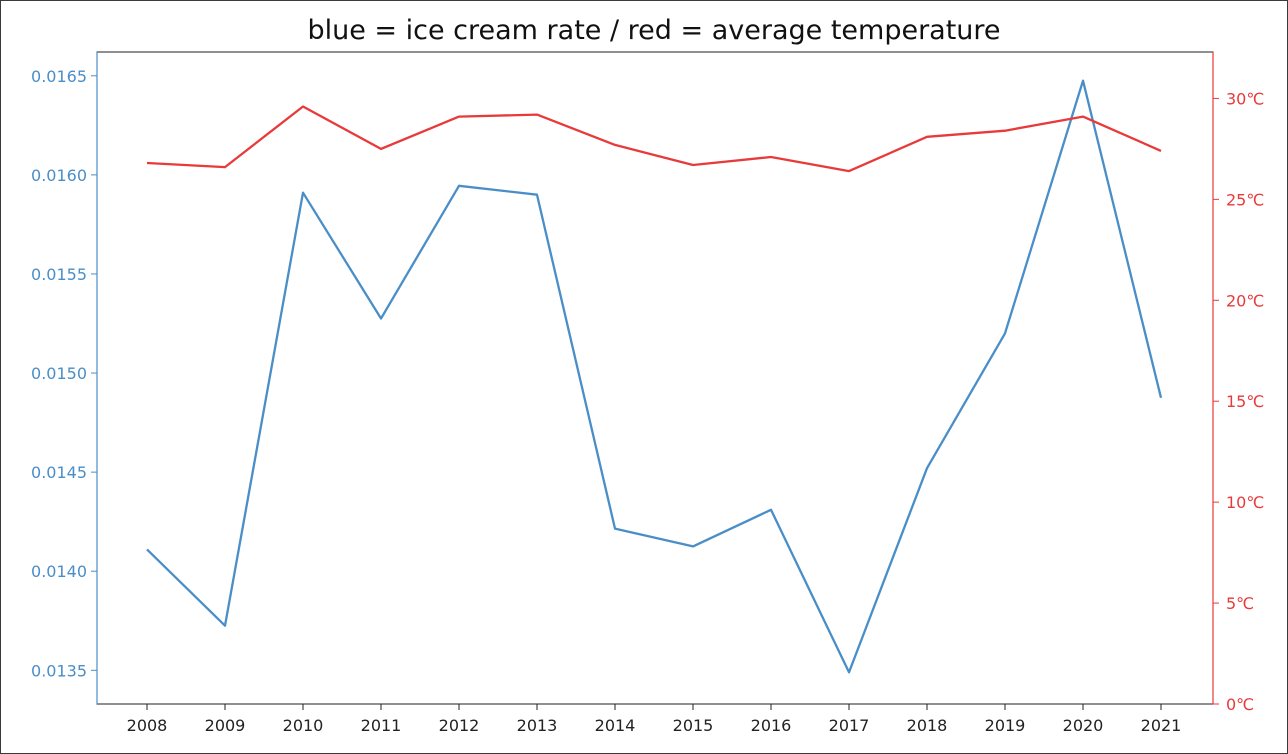  I want to click on right-tick-label: 15℃, so click(1245, 401).